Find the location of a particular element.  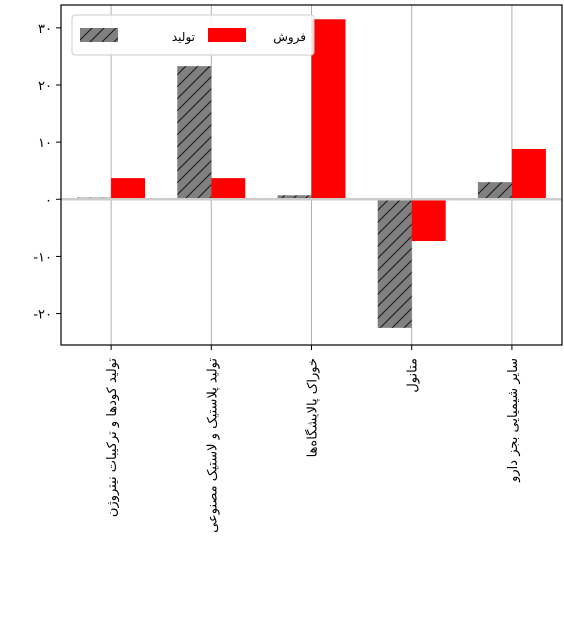

x-category-label-3: متانول is located at coordinates (413, 375).